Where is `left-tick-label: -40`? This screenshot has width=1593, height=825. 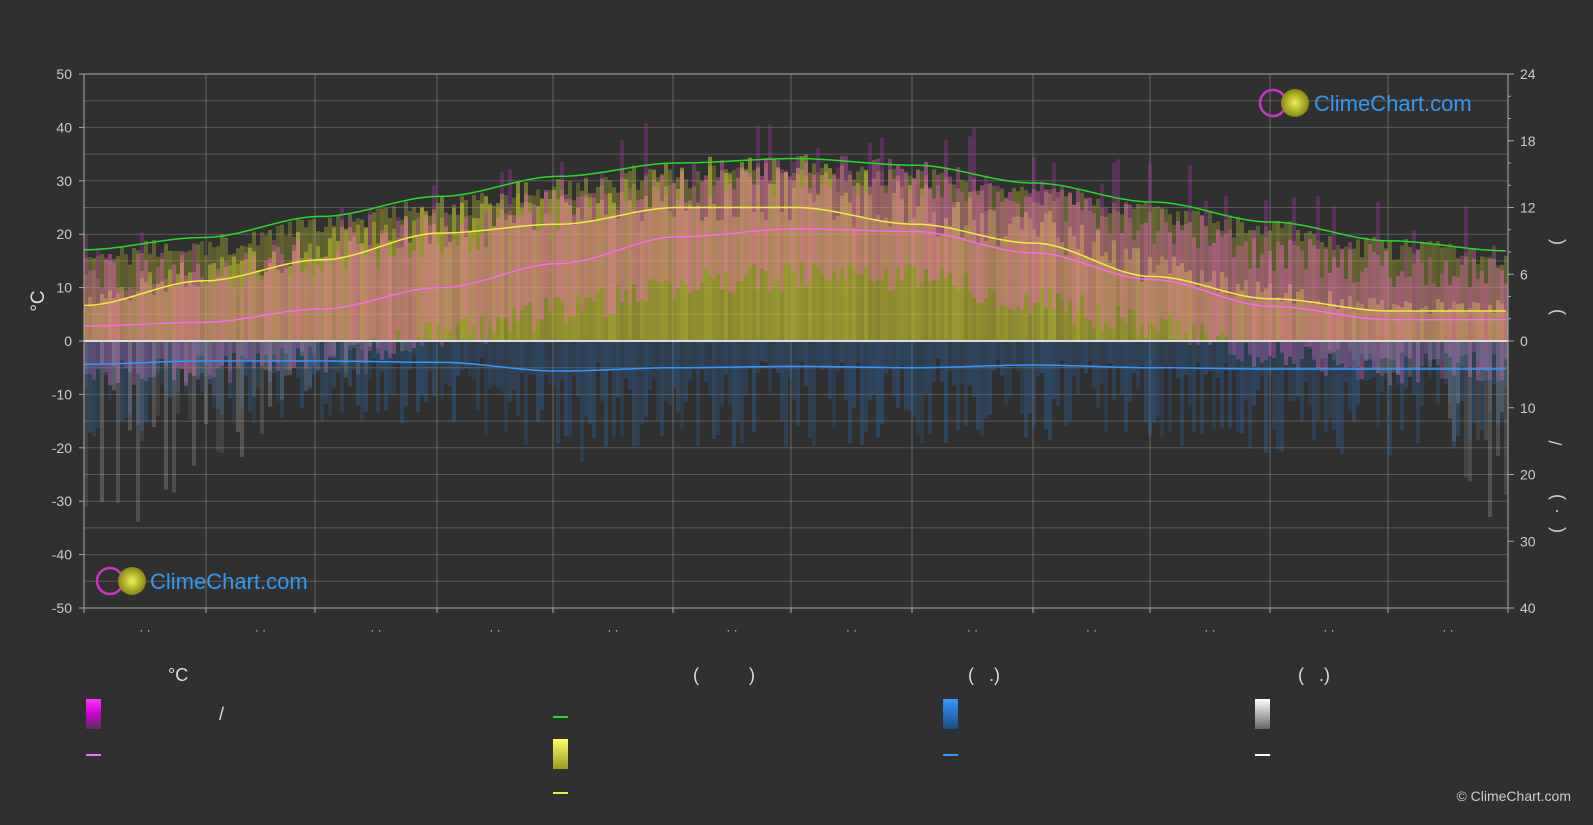 left-tick-label: -40 is located at coordinates (62, 555).